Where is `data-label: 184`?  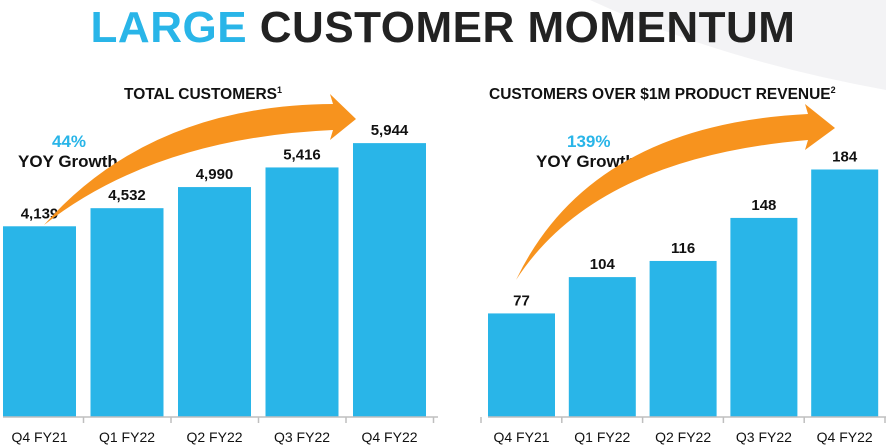
data-label: 184 is located at coordinates (845, 156).